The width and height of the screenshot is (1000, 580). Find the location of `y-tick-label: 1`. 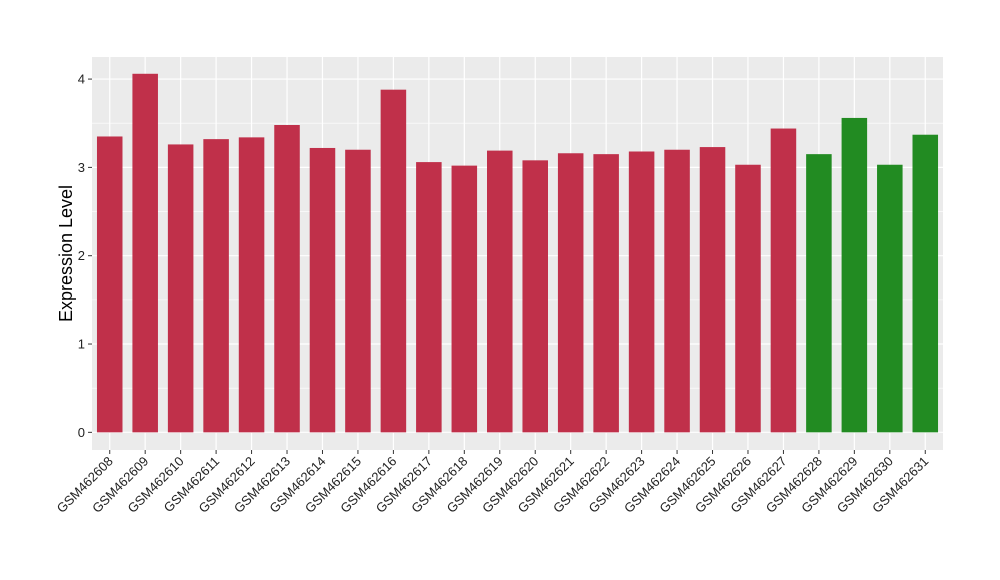

y-tick-label: 1 is located at coordinates (81, 344).